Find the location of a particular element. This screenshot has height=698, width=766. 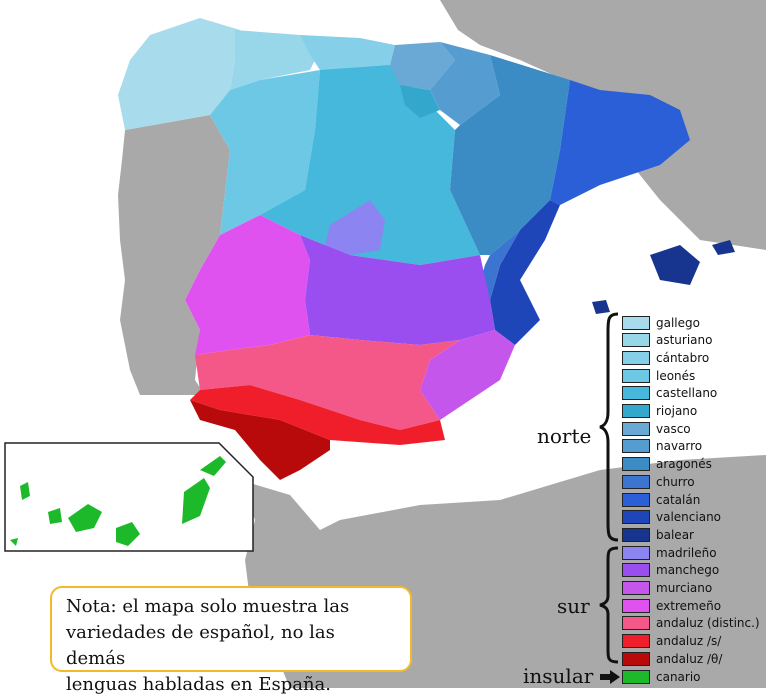

legend-item: riojano is located at coordinates (659, 411).